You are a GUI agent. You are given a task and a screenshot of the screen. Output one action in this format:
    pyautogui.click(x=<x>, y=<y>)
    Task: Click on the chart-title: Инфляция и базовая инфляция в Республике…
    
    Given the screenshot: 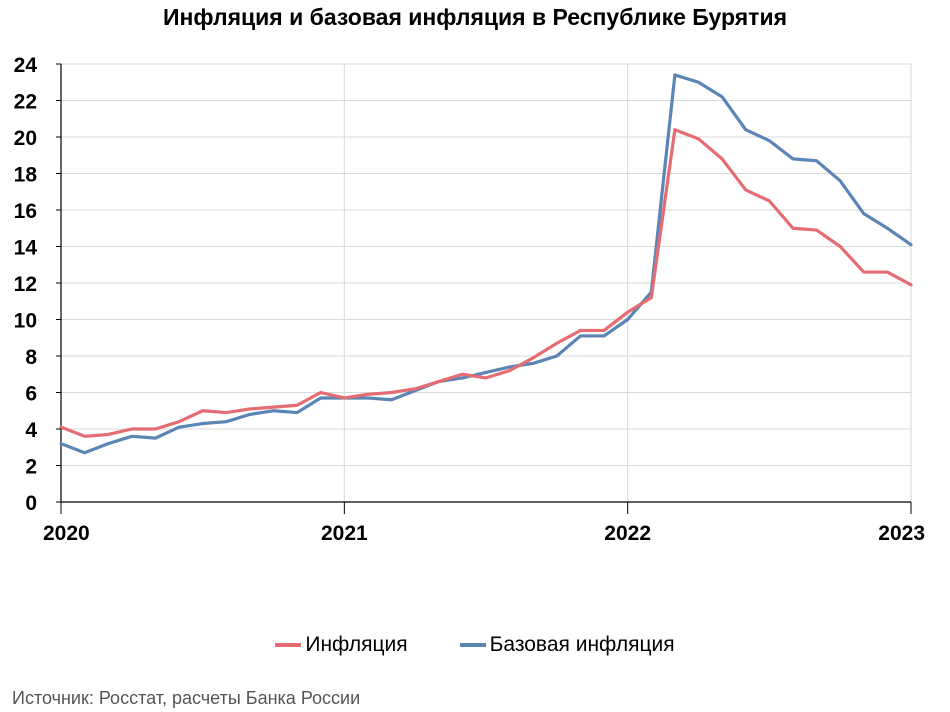 What is the action you would take?
    pyautogui.click(x=475, y=17)
    